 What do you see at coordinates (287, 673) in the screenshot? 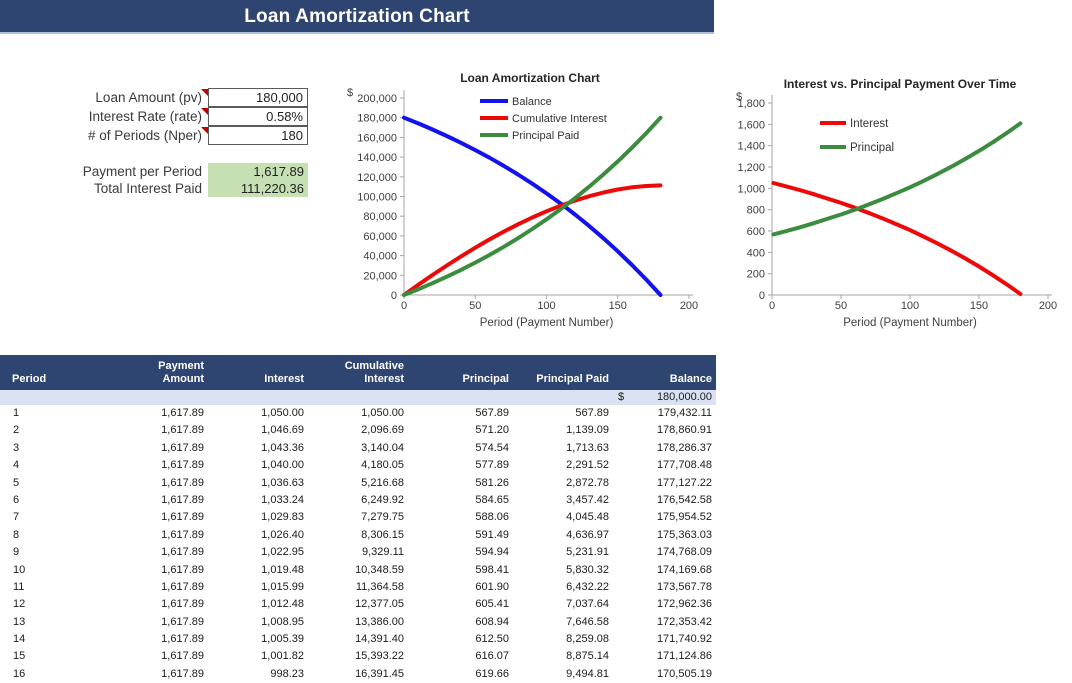
I see `table-cell: 998.23` at bounding box center [287, 673].